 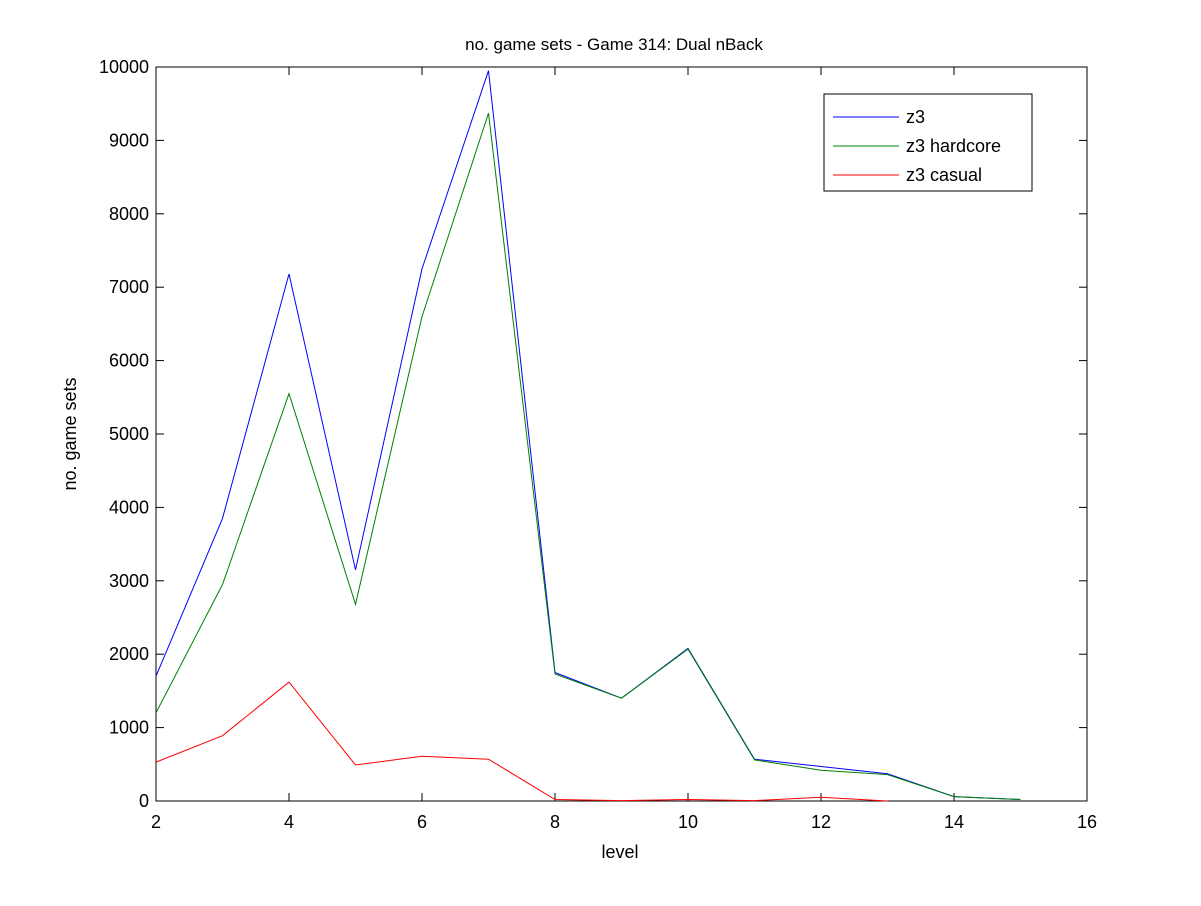 I want to click on y-axis-label: no. game sets, so click(x=70, y=433).